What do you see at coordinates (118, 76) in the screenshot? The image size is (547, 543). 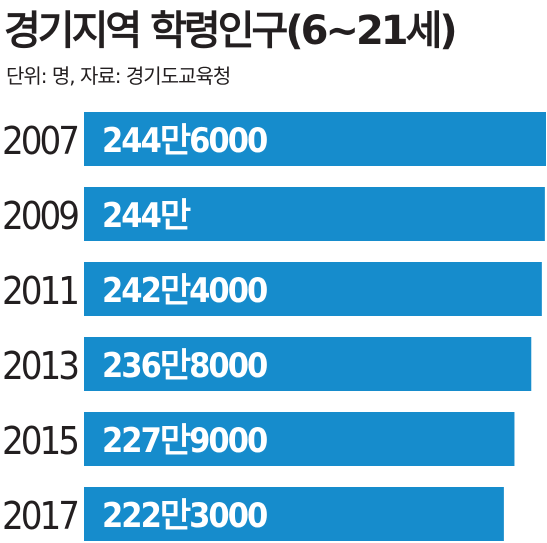 I see `chart-subtitle: 단위: 명, 자료: 경기도교육청` at bounding box center [118, 76].